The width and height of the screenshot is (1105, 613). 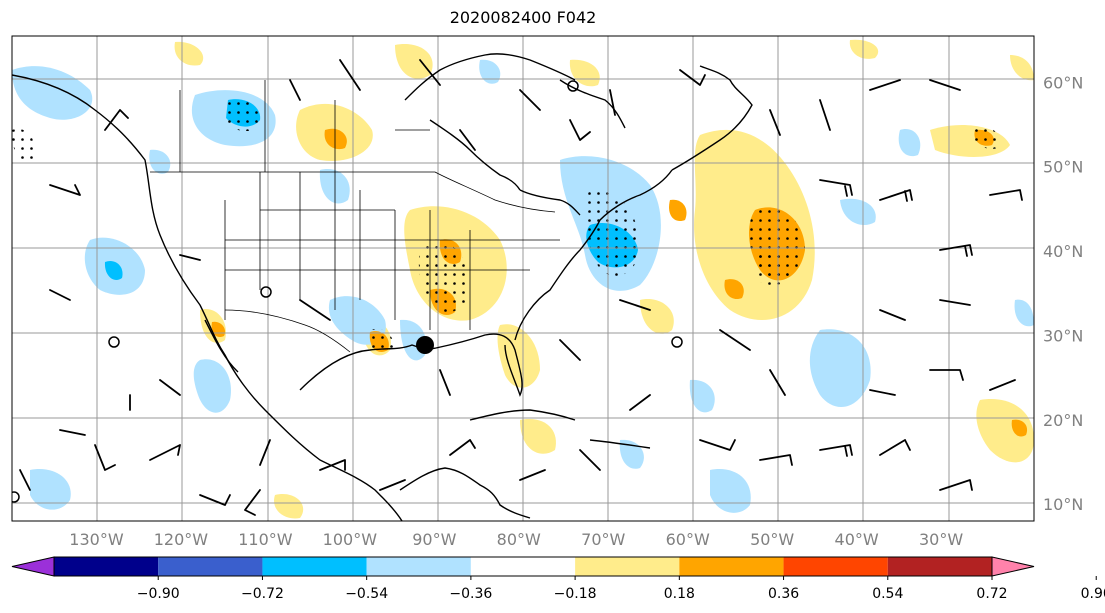 I want to click on colorbar-tick-label: 0.54, so click(x=887, y=594).